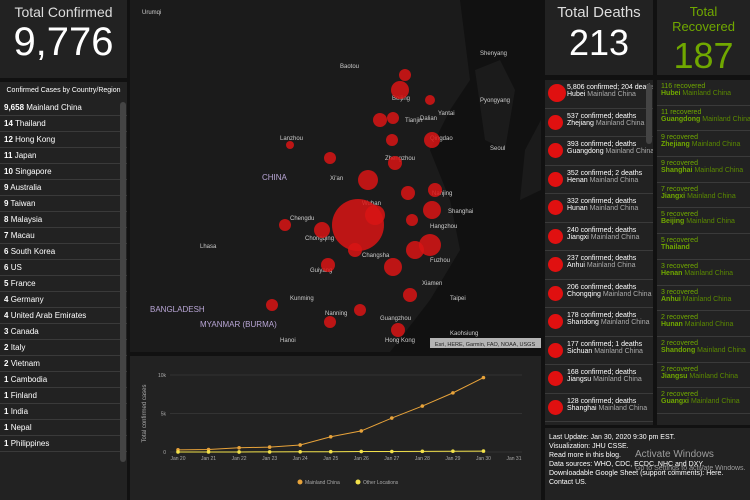  I want to click on death-text: 177 confirmed; 1 deaths, so click(605, 344).